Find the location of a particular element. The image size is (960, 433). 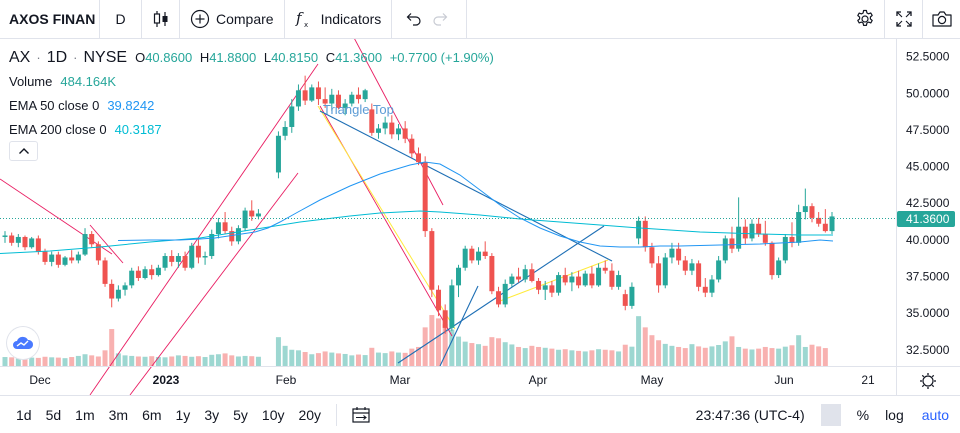

symbol-search-button: AXOS FINAN is located at coordinates (50, 19).